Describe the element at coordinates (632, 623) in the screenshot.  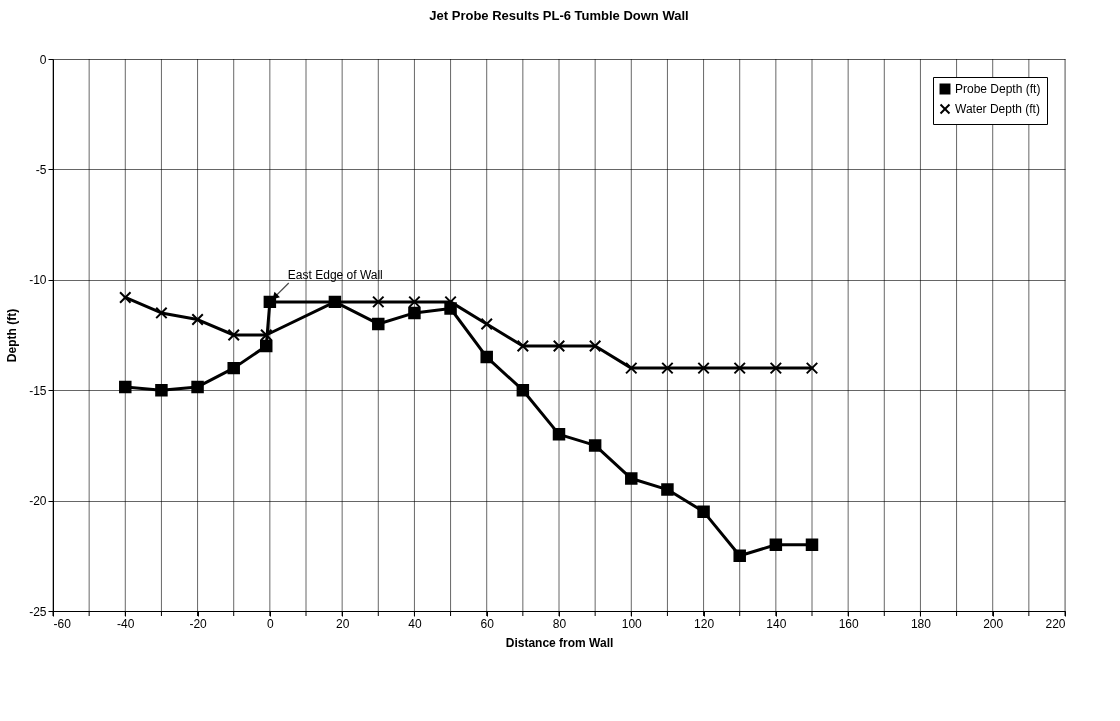
I see `x-tick-label: 100` at that location.